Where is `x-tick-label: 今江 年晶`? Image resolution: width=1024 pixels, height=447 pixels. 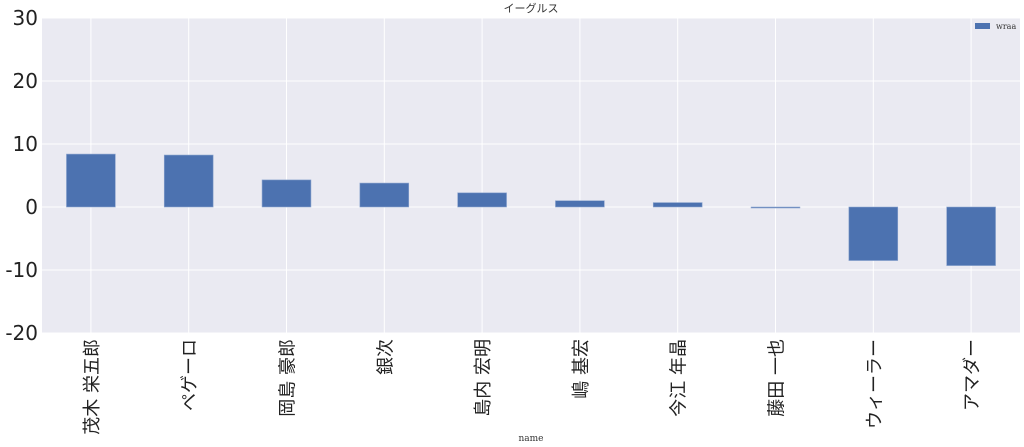 x-tick-label: 今江 年晶 is located at coordinates (679, 378).